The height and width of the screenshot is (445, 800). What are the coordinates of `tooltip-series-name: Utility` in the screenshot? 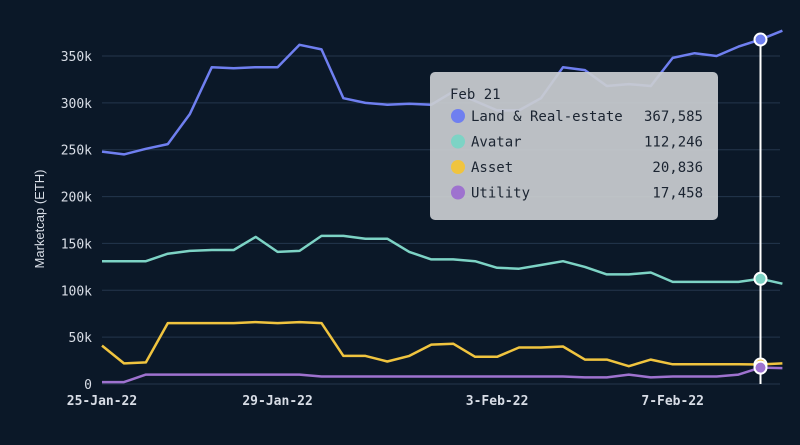 It's located at (500, 194).